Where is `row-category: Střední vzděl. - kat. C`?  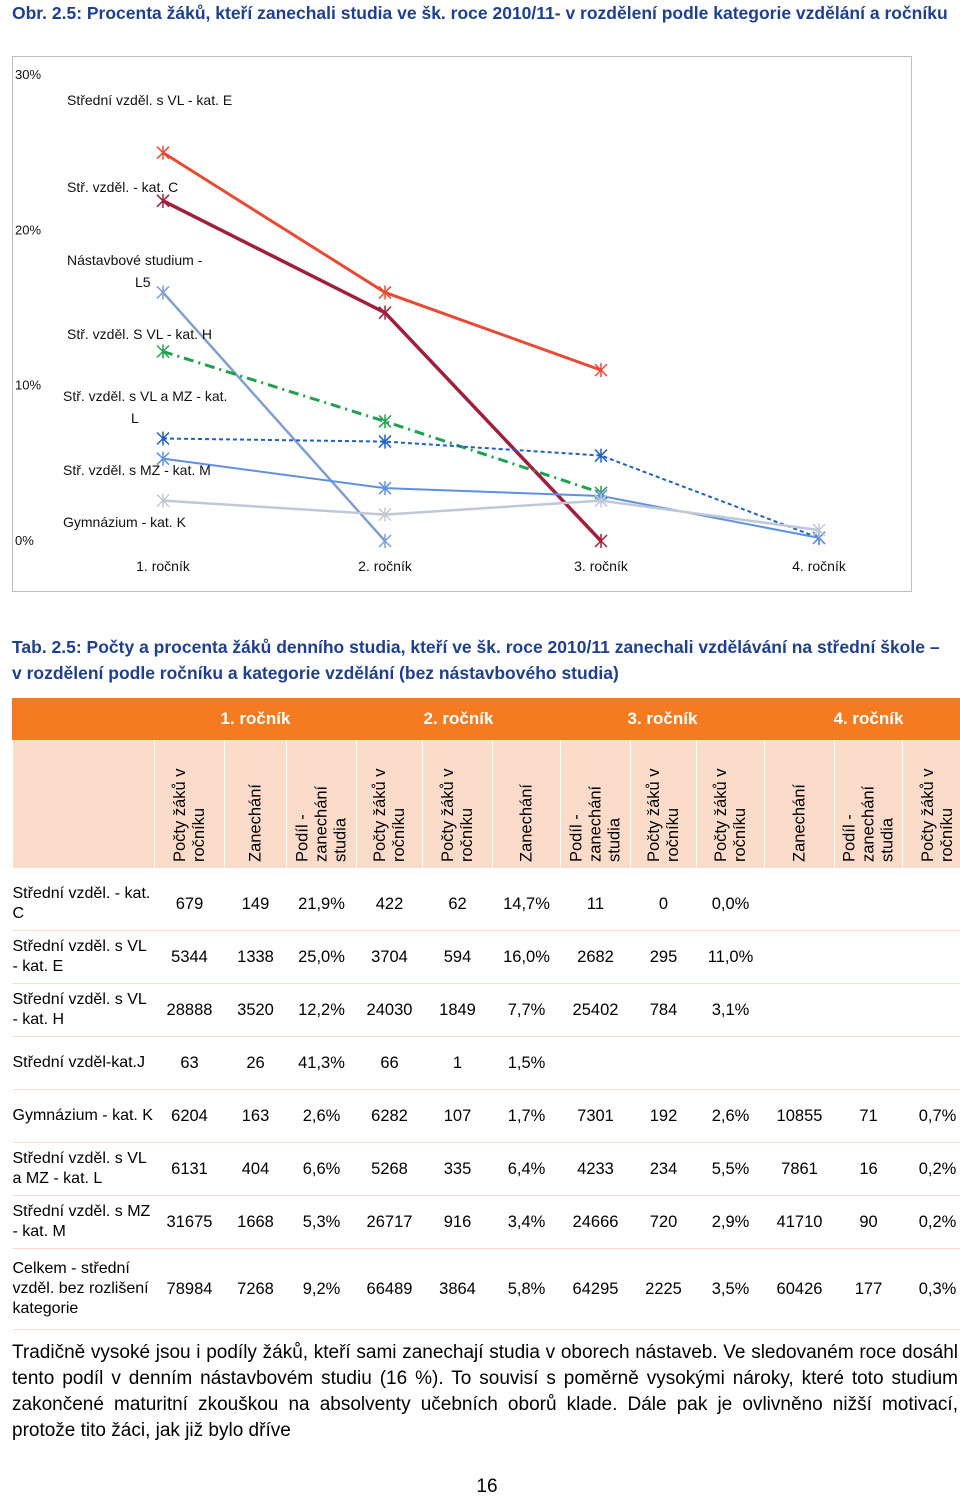
row-category: Střední vzděl. - kat. C is located at coordinates (83, 904).